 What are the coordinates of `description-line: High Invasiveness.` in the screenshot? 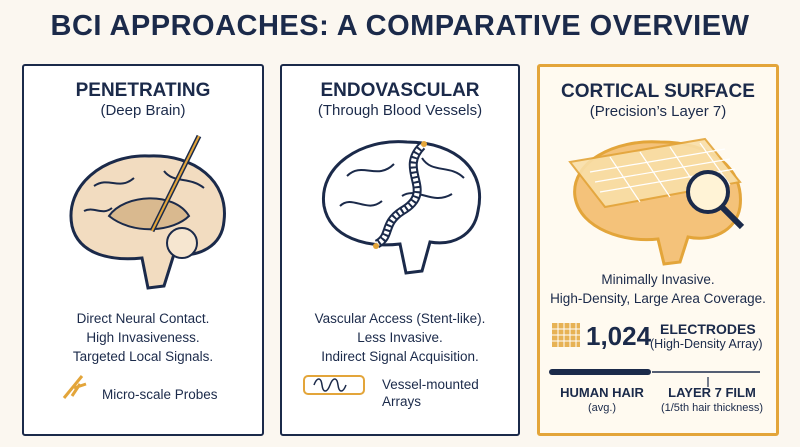 It's located at (143, 337).